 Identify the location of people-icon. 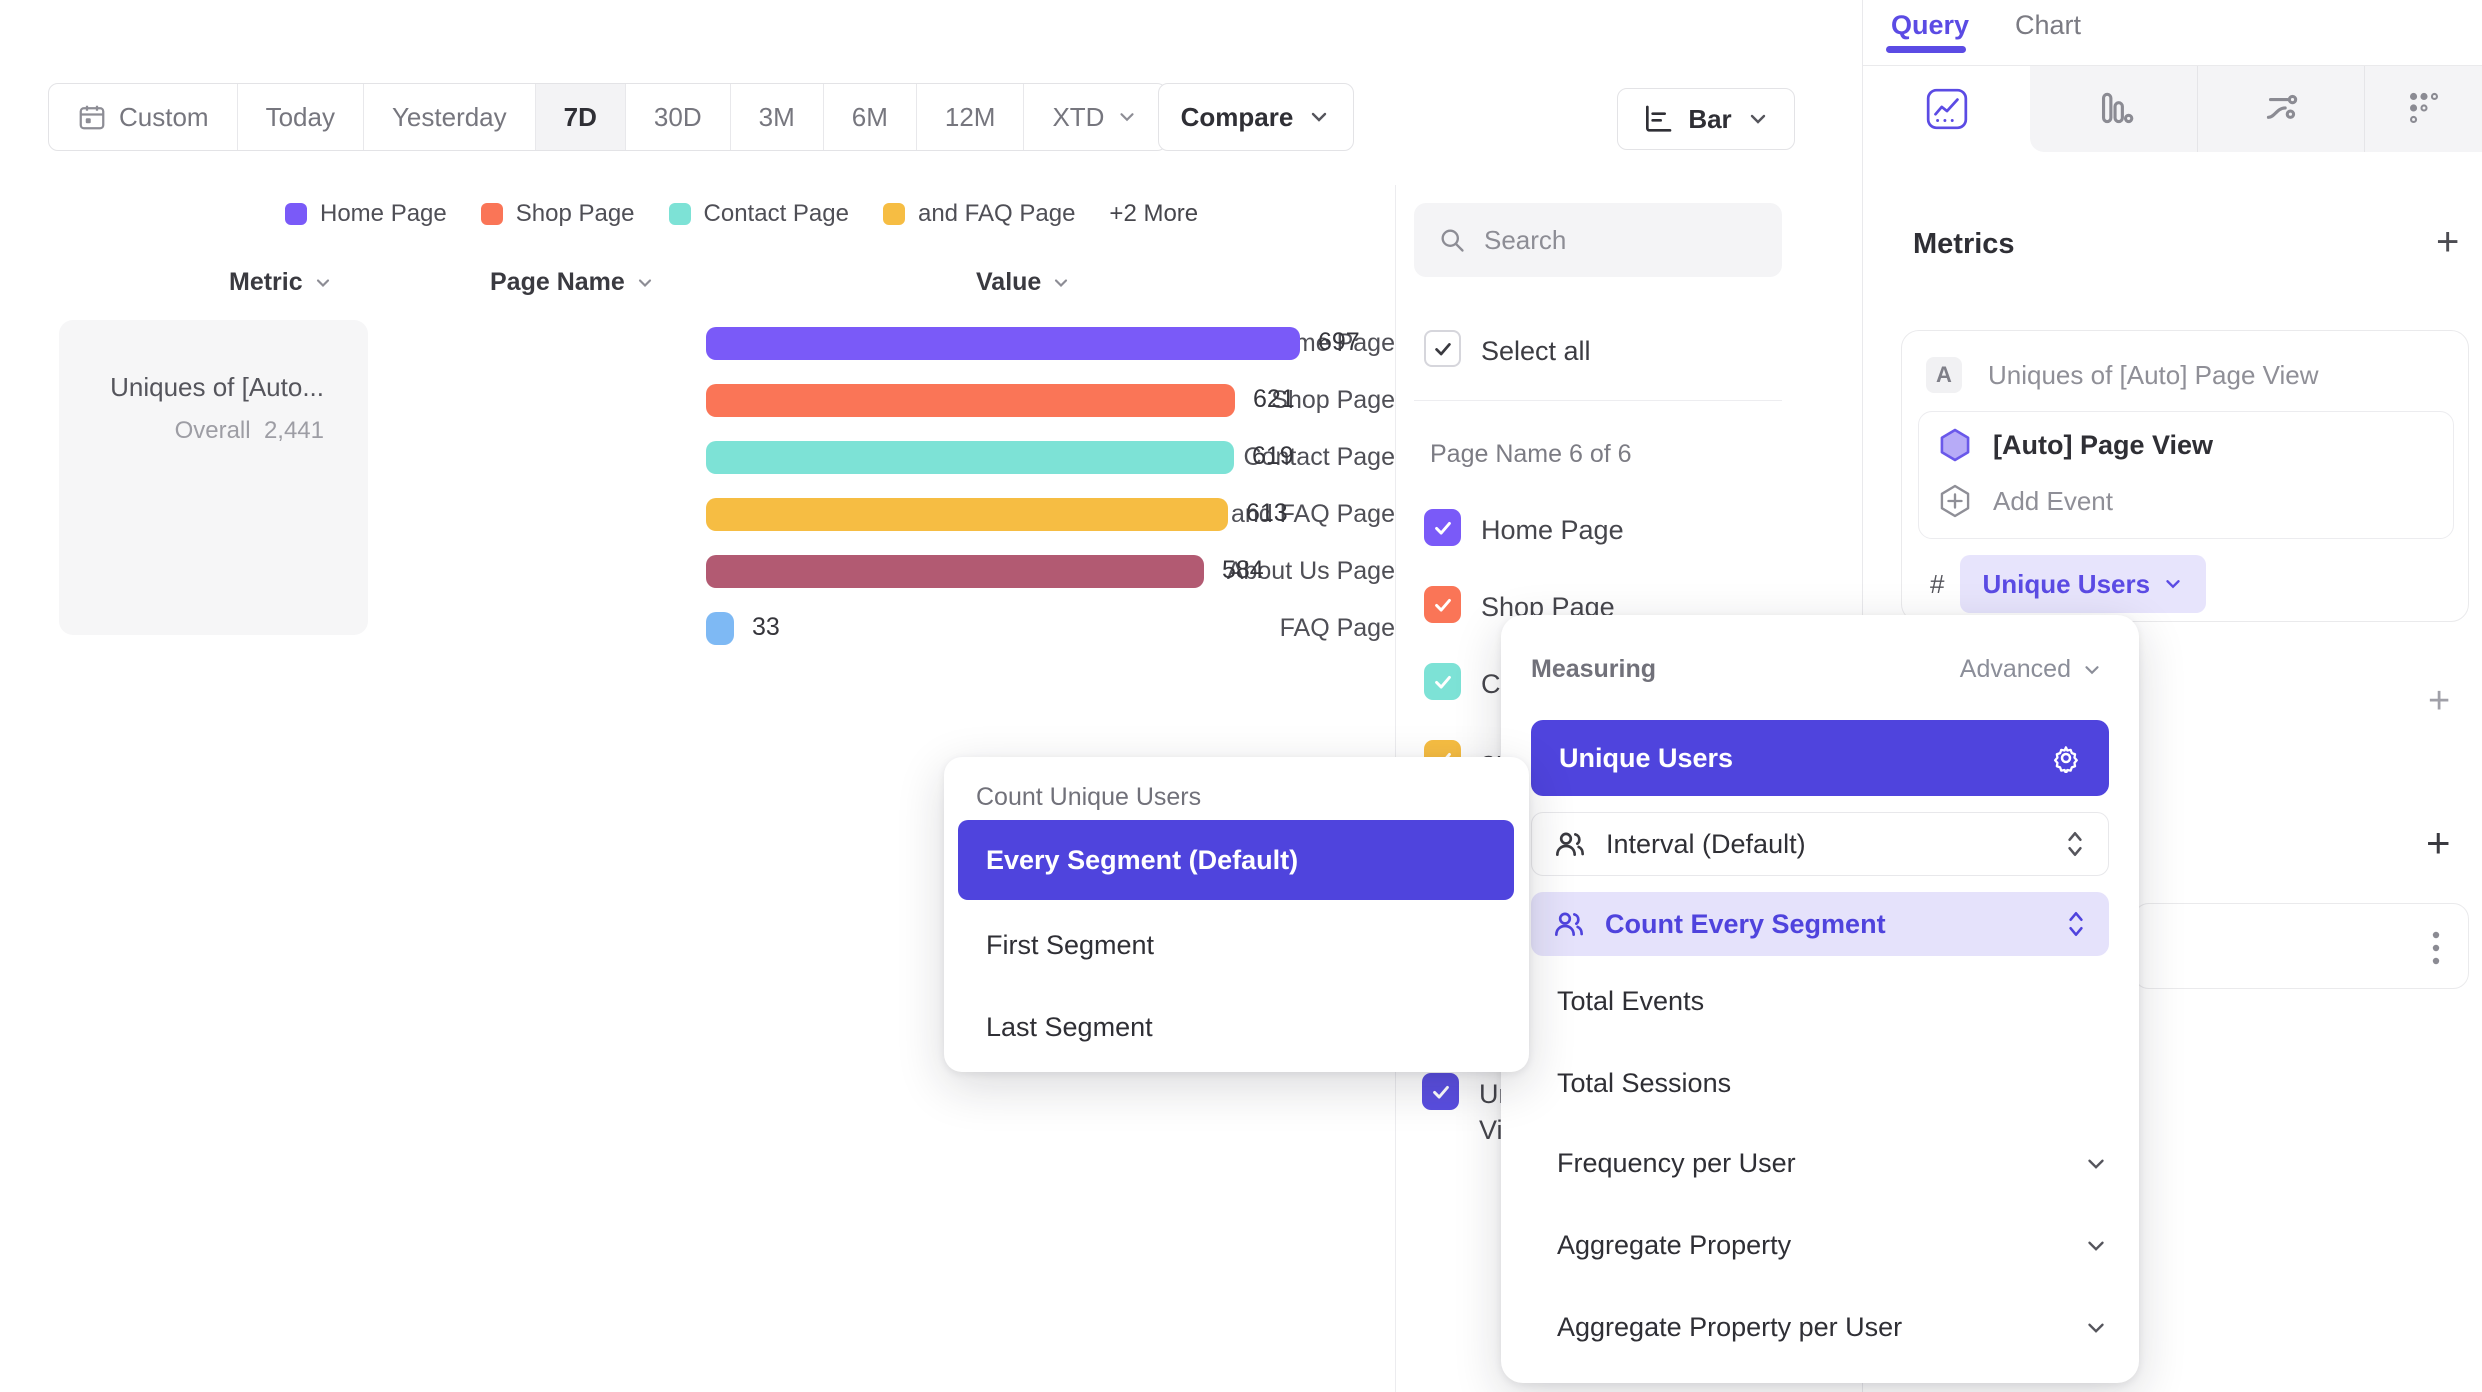
(1570, 844).